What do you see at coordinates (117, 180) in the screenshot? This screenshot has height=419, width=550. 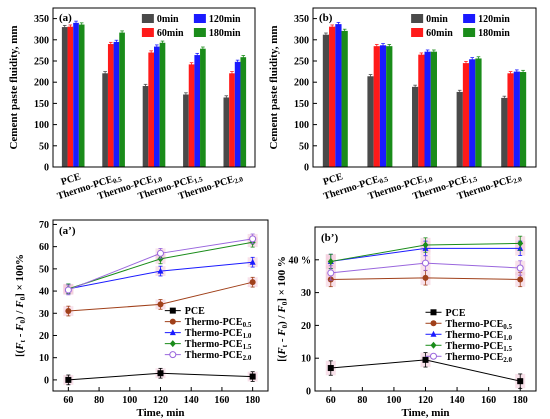 I see `category-label-sub: 0.5` at bounding box center [117, 180].